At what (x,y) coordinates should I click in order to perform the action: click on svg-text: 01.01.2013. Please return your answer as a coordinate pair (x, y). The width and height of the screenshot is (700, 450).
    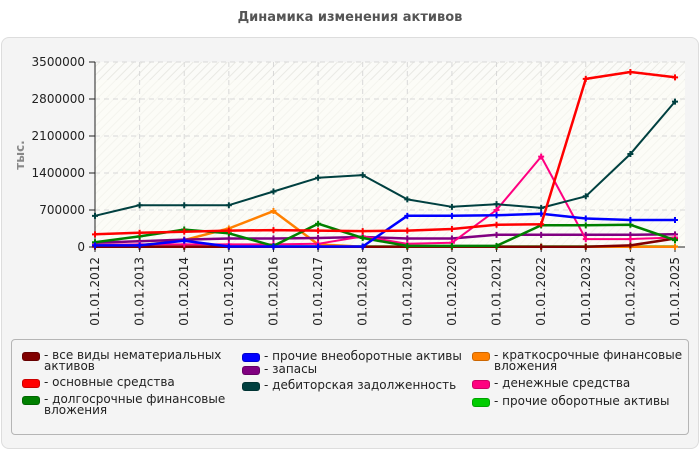
    Looking at the image, I should click on (140, 291).